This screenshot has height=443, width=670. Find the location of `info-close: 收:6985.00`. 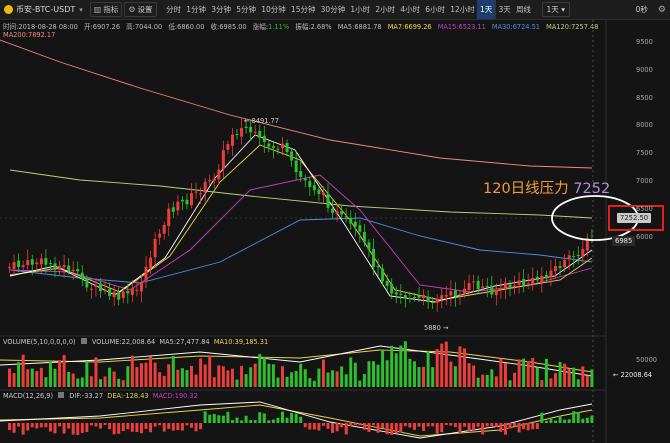

info-close: 收:6985.00 is located at coordinates (228, 27).